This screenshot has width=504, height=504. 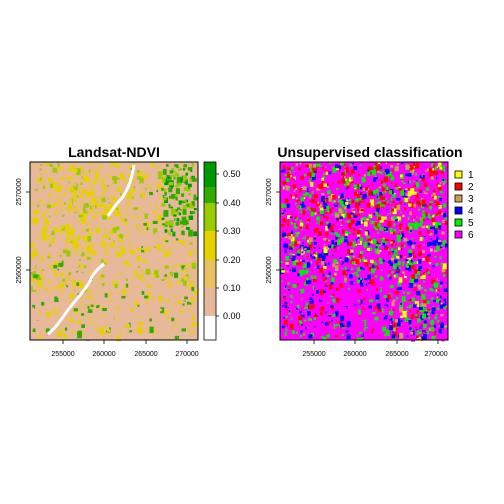 I want to click on colorbar-segment, so click(x=210, y=328).